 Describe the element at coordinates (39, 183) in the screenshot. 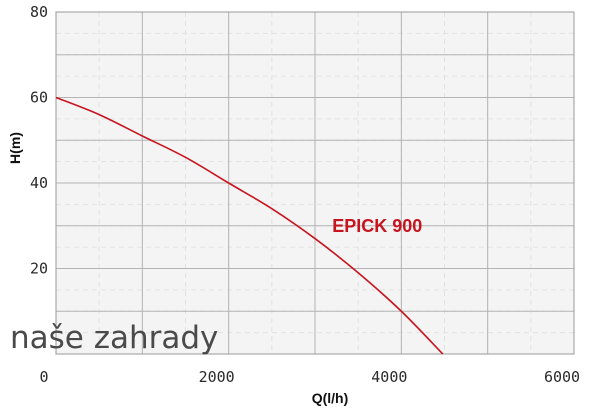

I see `y-tick-label: 40` at that location.